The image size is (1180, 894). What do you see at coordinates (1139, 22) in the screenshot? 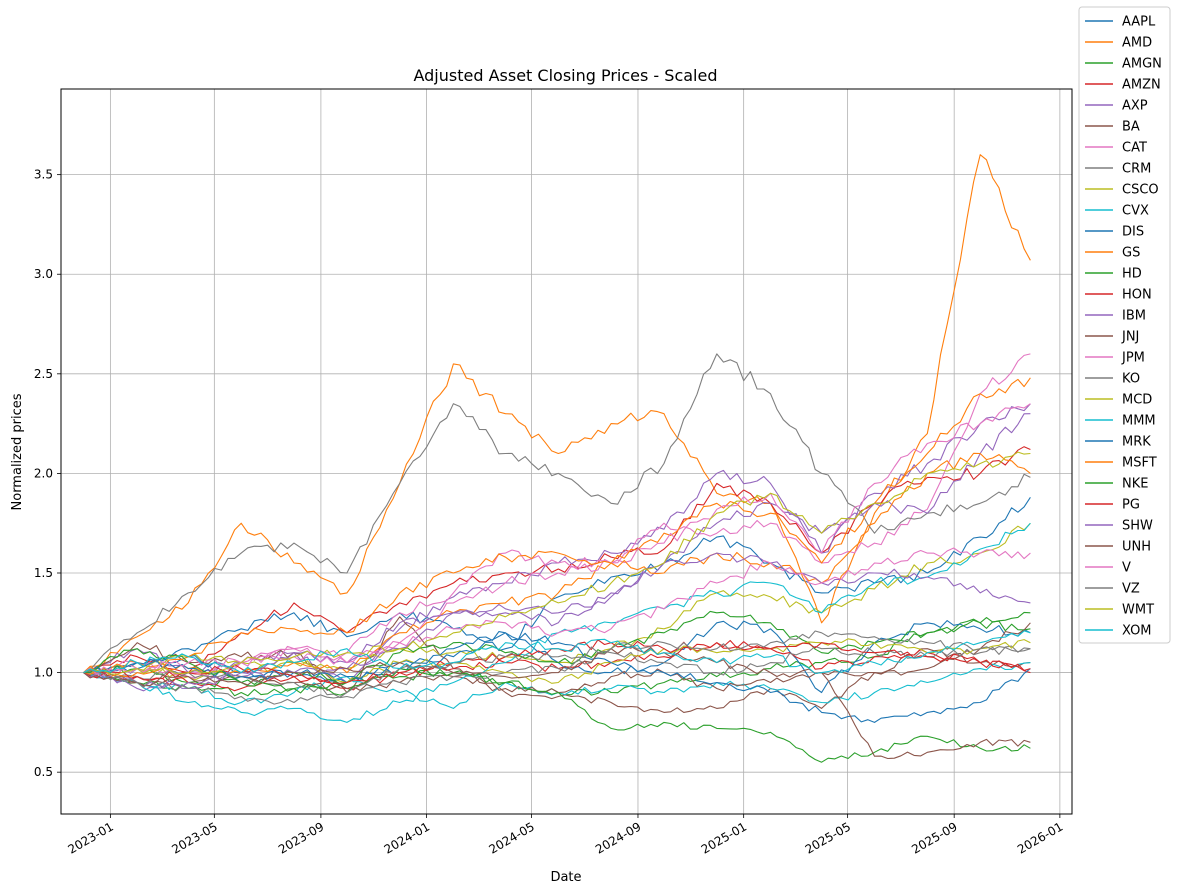
I see `legend-label-aapl: AAPL` at bounding box center [1139, 22].